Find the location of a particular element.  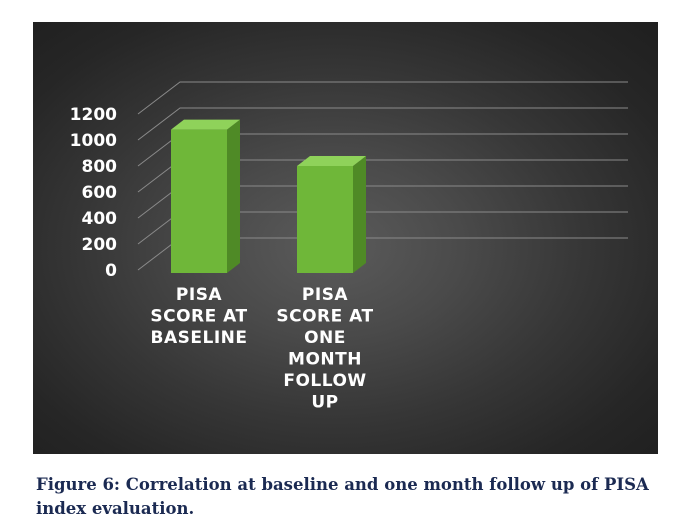

y-tick-label: 200 is located at coordinates (100, 245).